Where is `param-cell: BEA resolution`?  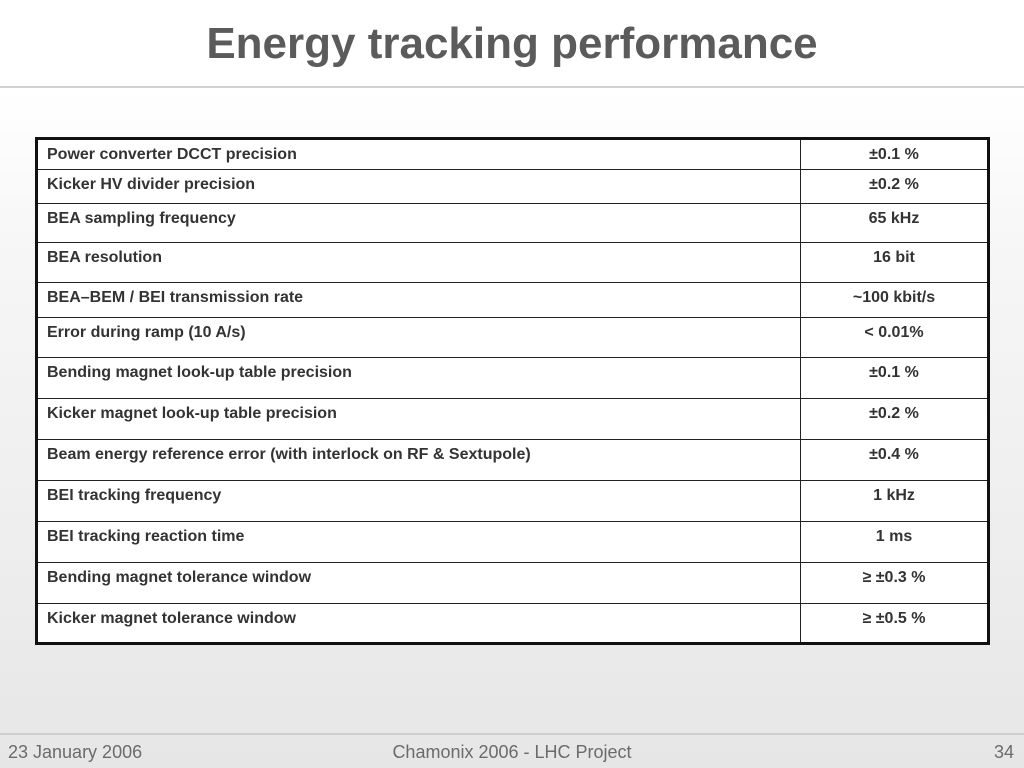
param-cell: BEA resolution is located at coordinates (418, 262).